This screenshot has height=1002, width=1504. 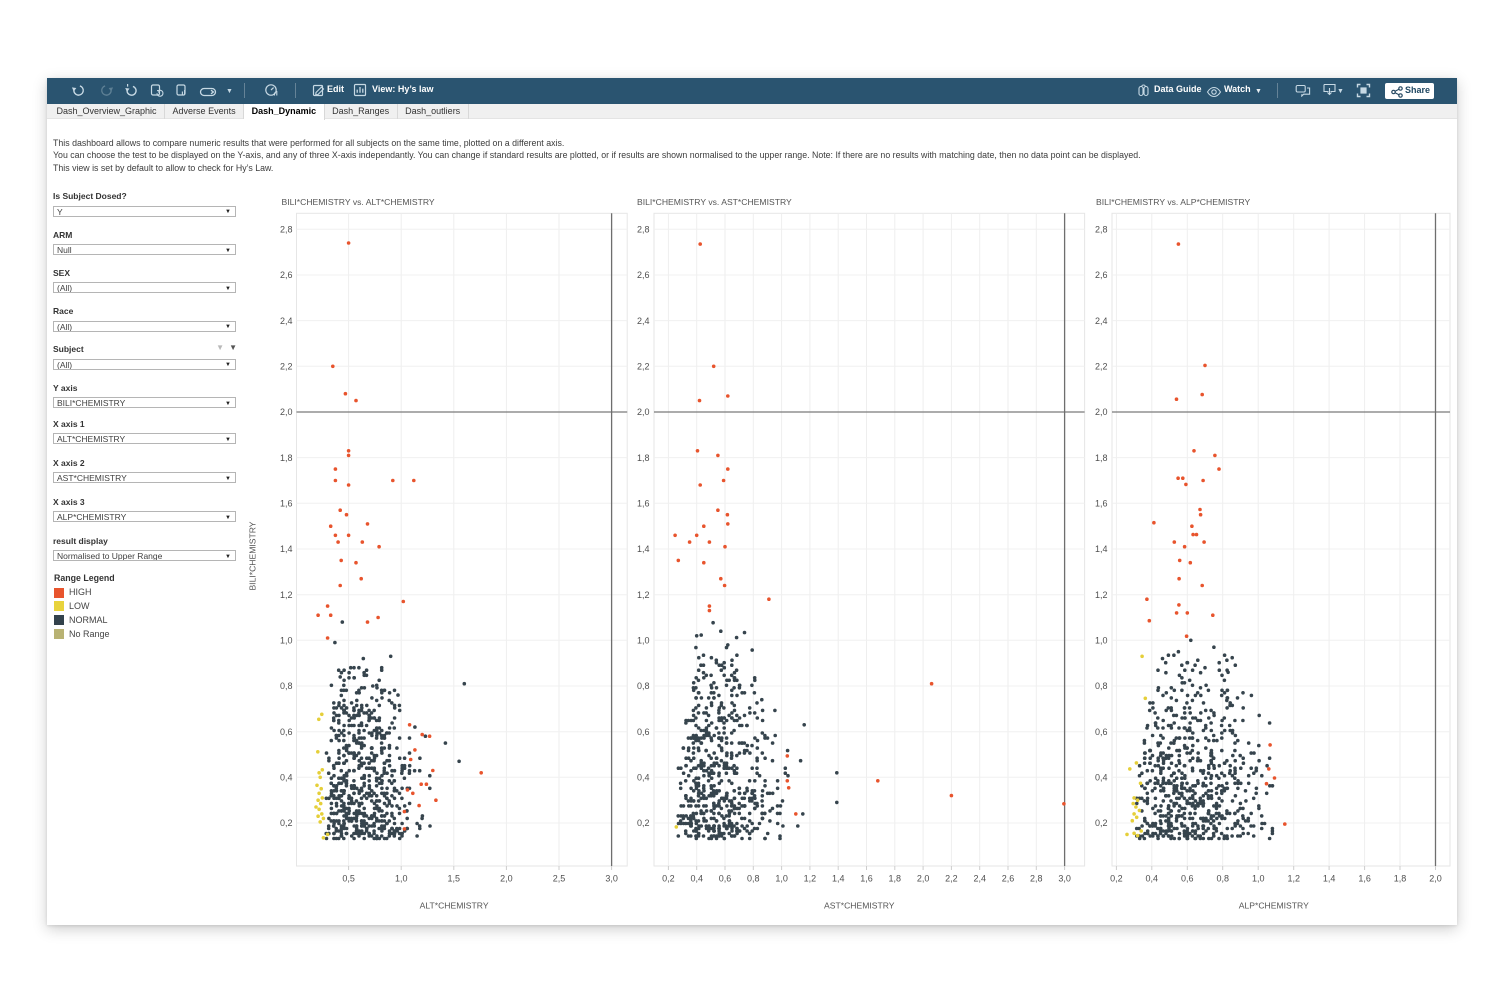 I want to click on svg-text: 2,5, so click(x=559, y=879).